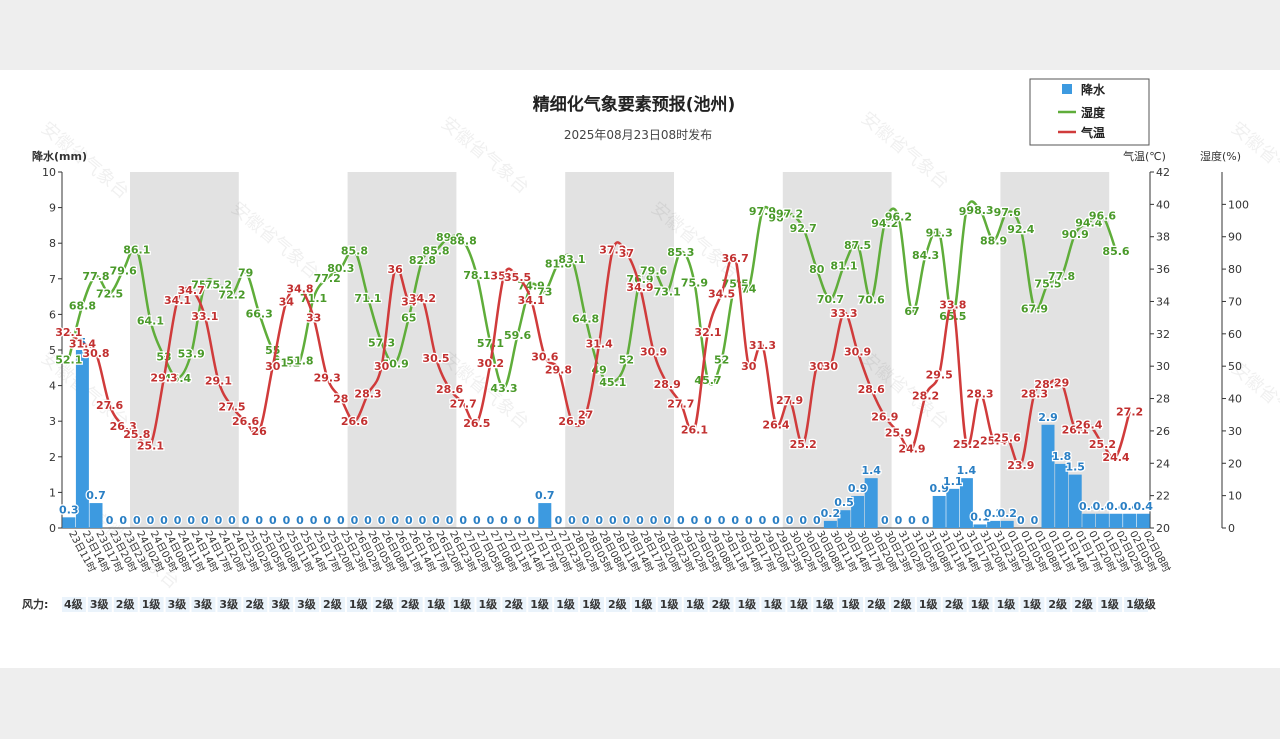 The image size is (1280, 739). What do you see at coordinates (762, 345) in the screenshot?
I see `temperature-point-label: 31.3` at bounding box center [762, 345].